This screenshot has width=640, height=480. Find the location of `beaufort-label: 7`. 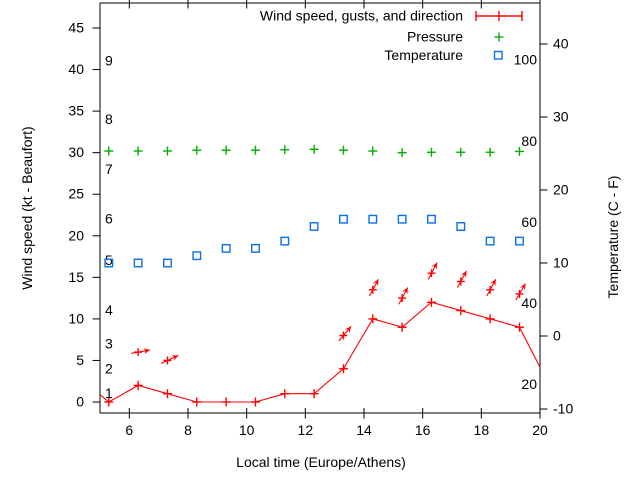

beaufort-label: 7 is located at coordinates (109, 169).